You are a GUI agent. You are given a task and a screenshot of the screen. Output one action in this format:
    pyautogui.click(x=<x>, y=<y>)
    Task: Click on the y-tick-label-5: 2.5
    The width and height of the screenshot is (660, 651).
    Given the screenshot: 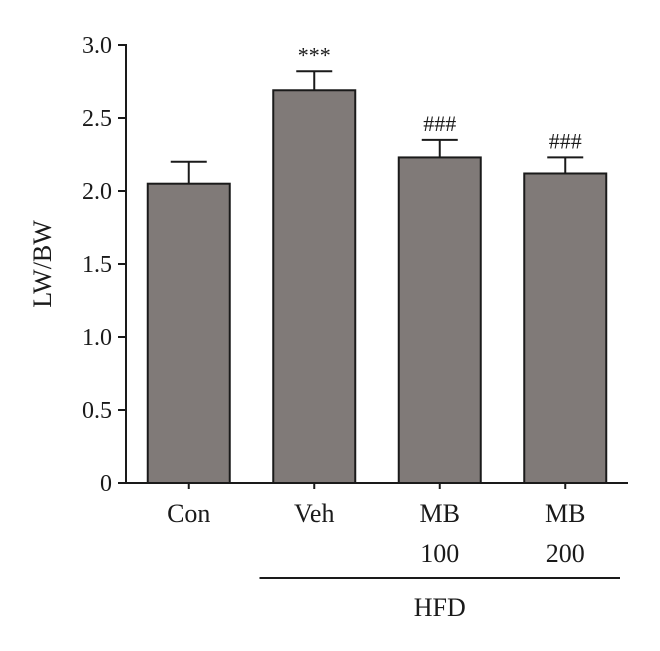 What is the action you would take?
    pyautogui.click(x=97, y=119)
    